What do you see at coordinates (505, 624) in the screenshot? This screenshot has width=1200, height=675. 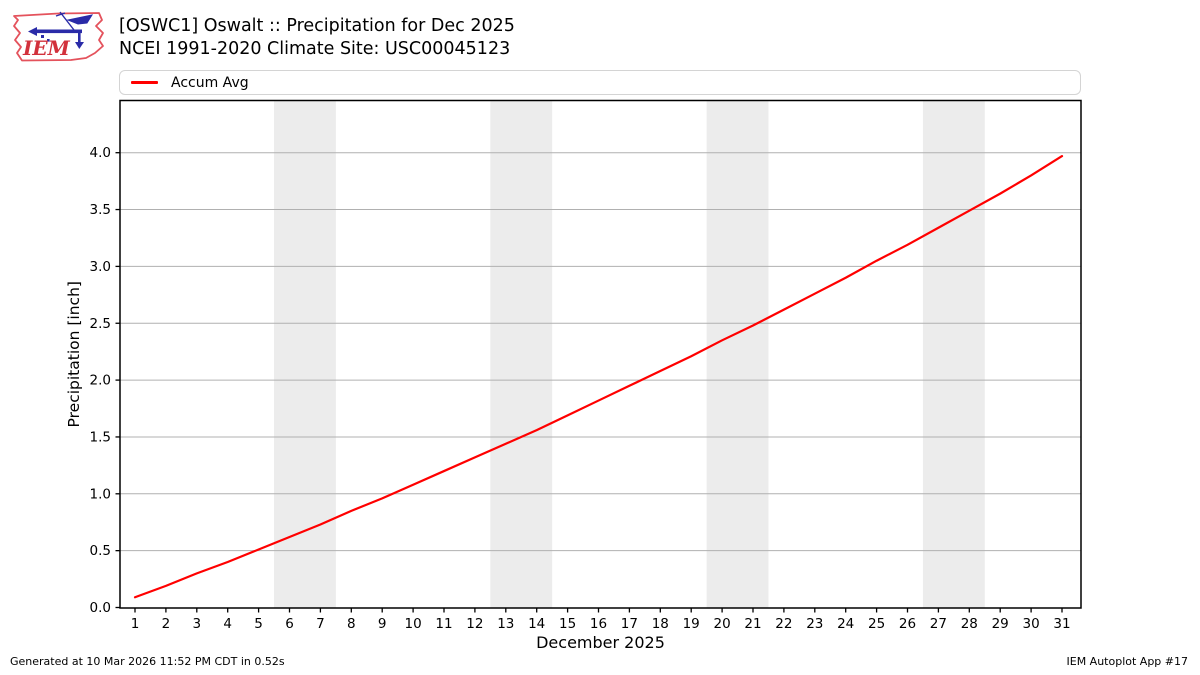 I see `x-tick-label: 13` at bounding box center [505, 624].